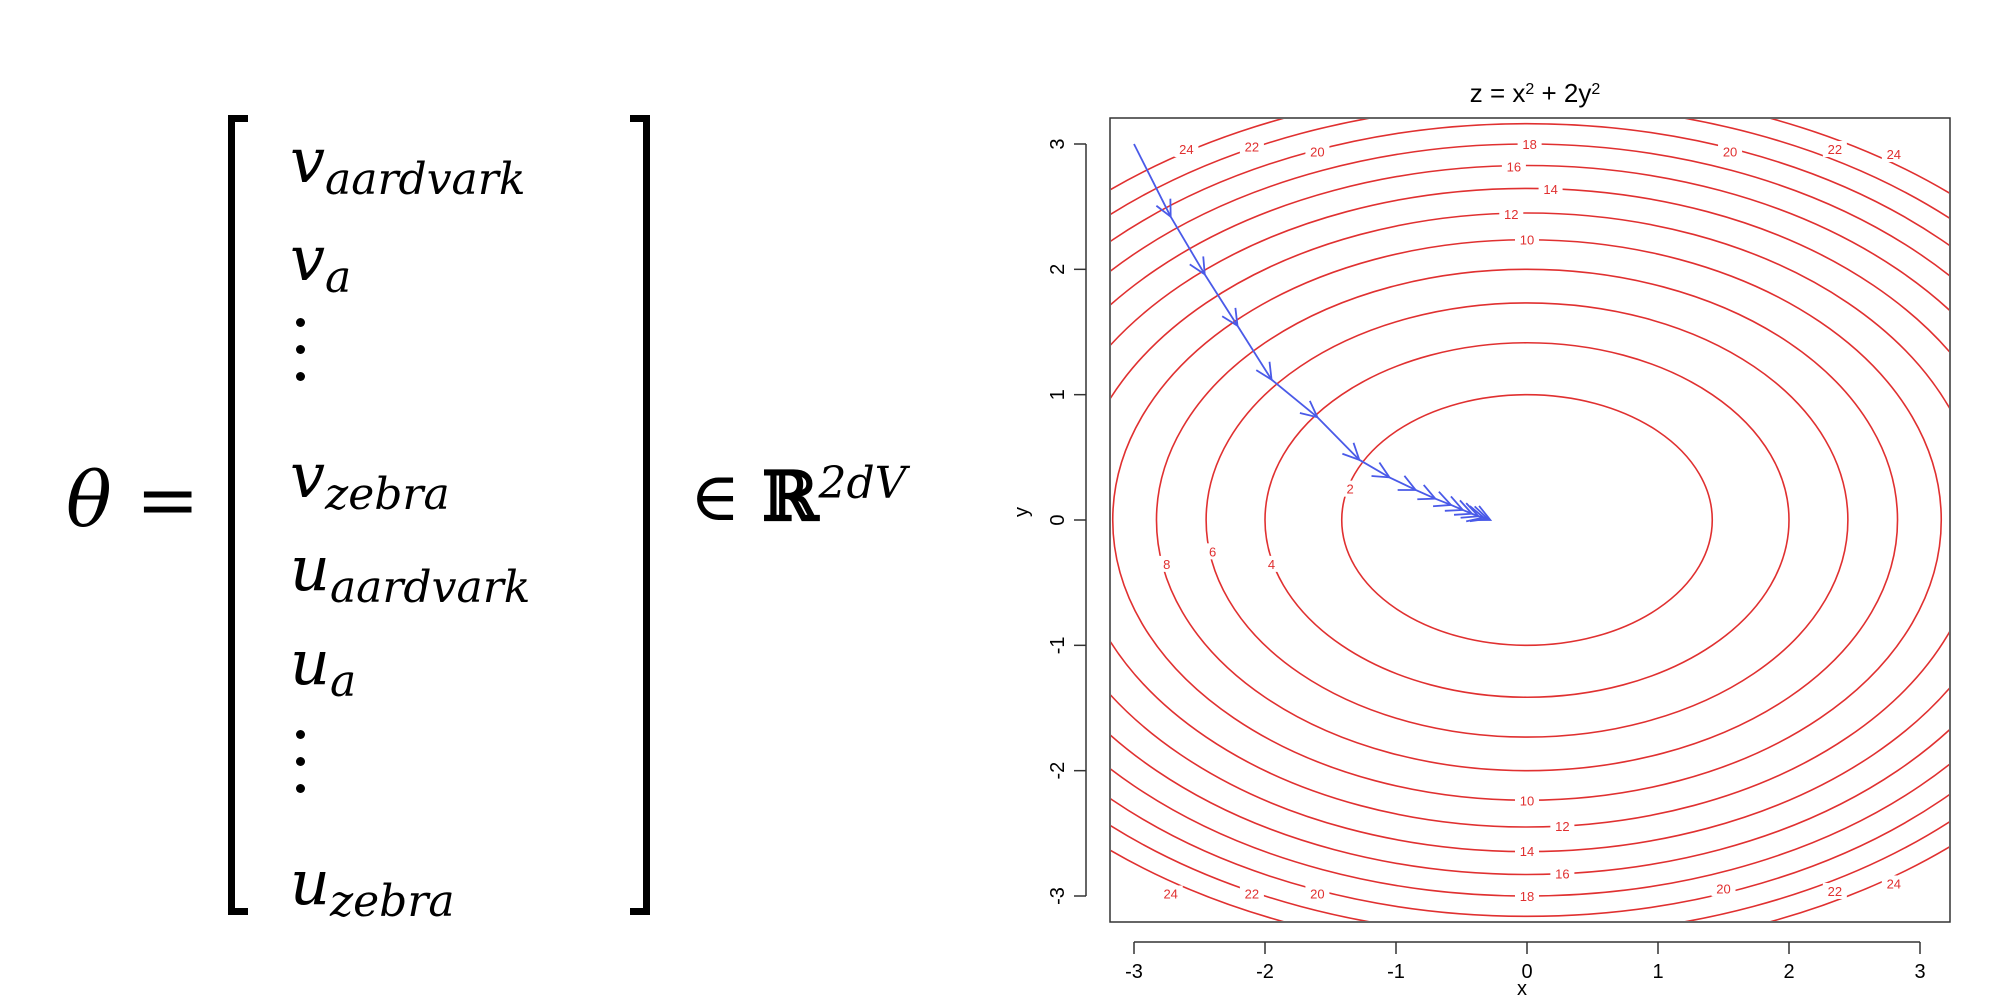 The image size is (2002, 1000). I want to click on vector-entry-v-zebra: vzebra, so click(370, 481).